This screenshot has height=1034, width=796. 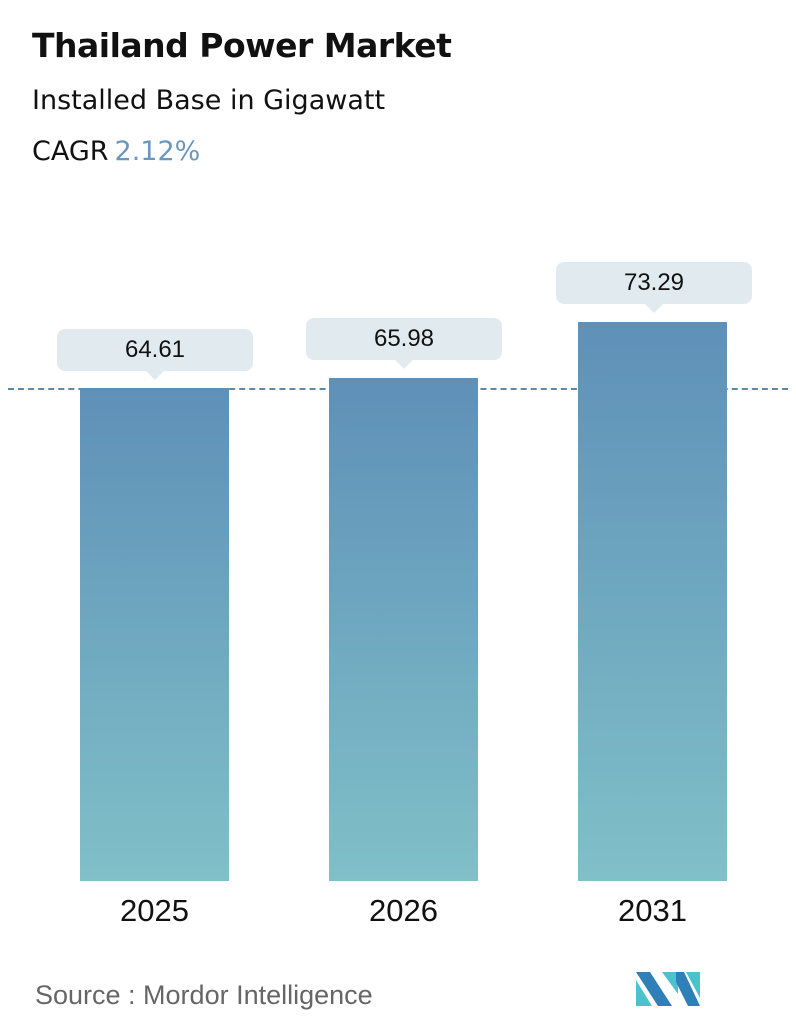 What do you see at coordinates (403, 629) in the screenshot?
I see `bar-2026` at bounding box center [403, 629].